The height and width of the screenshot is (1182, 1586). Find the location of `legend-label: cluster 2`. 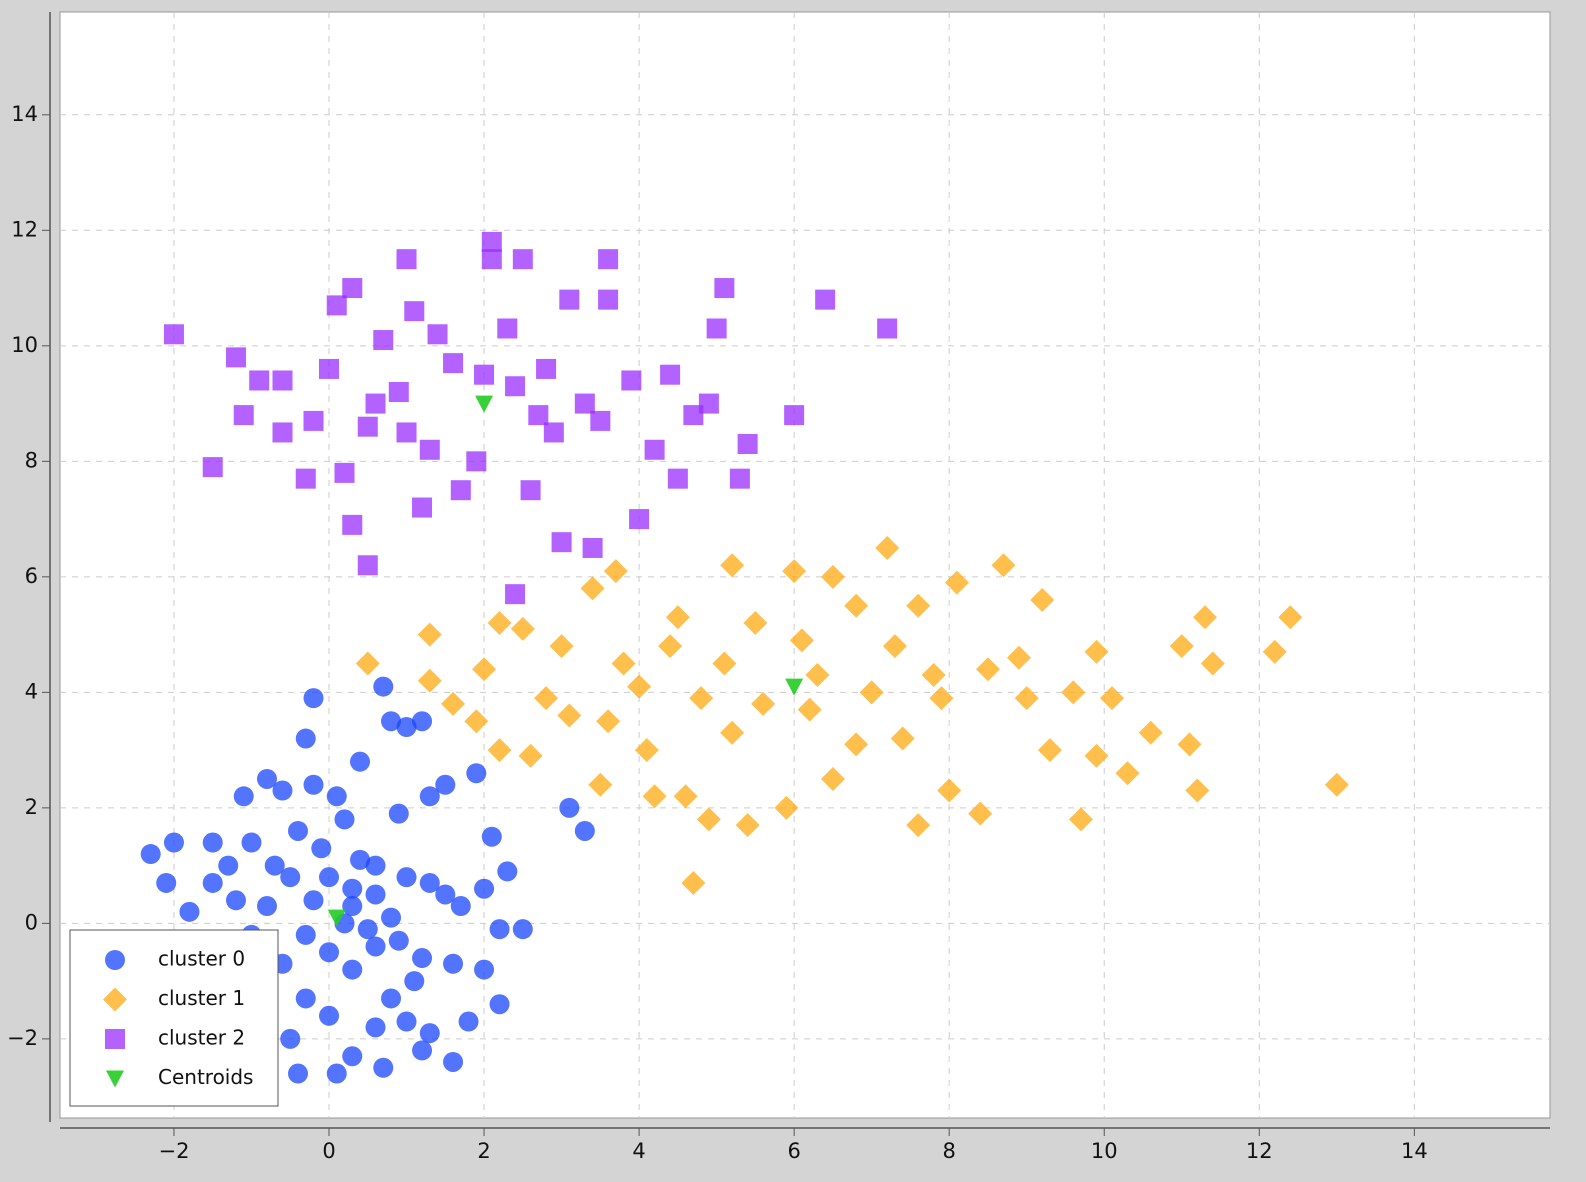

legend-label: cluster 2 is located at coordinates (201, 1038).